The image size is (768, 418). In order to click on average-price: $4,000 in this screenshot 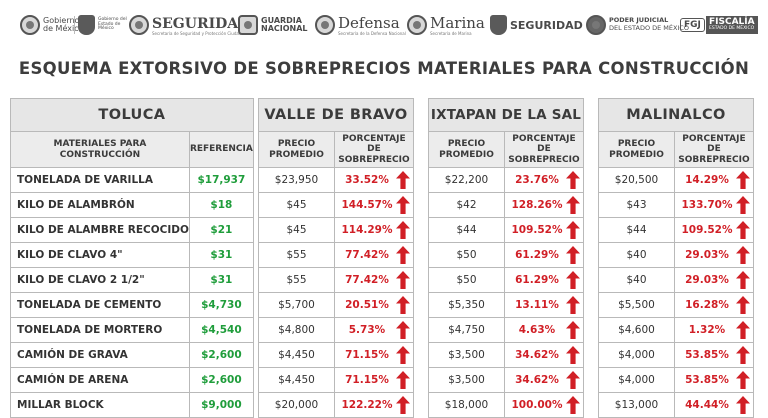, I will do `click(636, 380)`.